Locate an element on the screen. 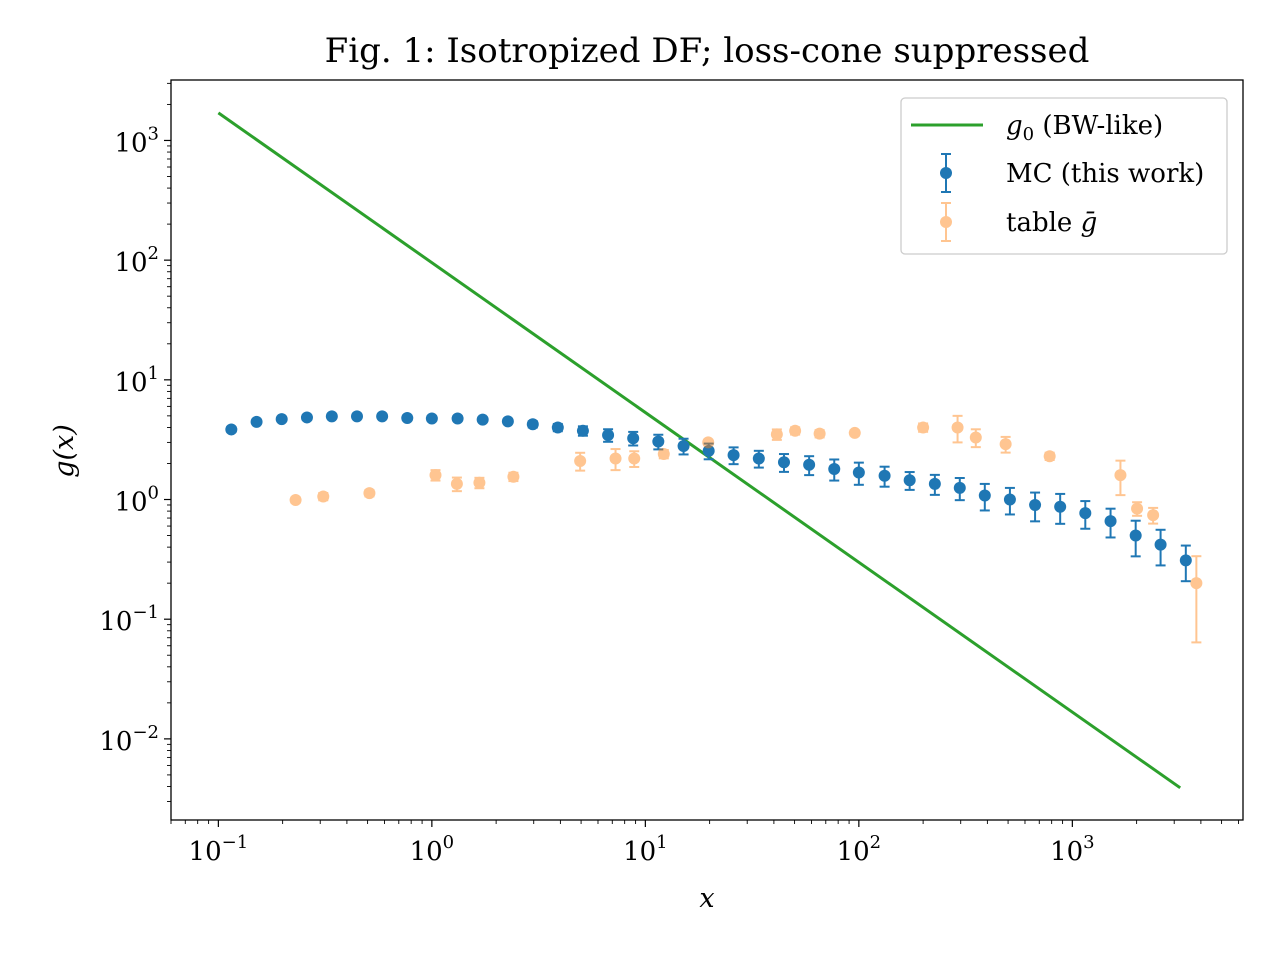 This screenshot has height=960, width=1280. y-tick-label: 10³ is located at coordinates (136, 140).